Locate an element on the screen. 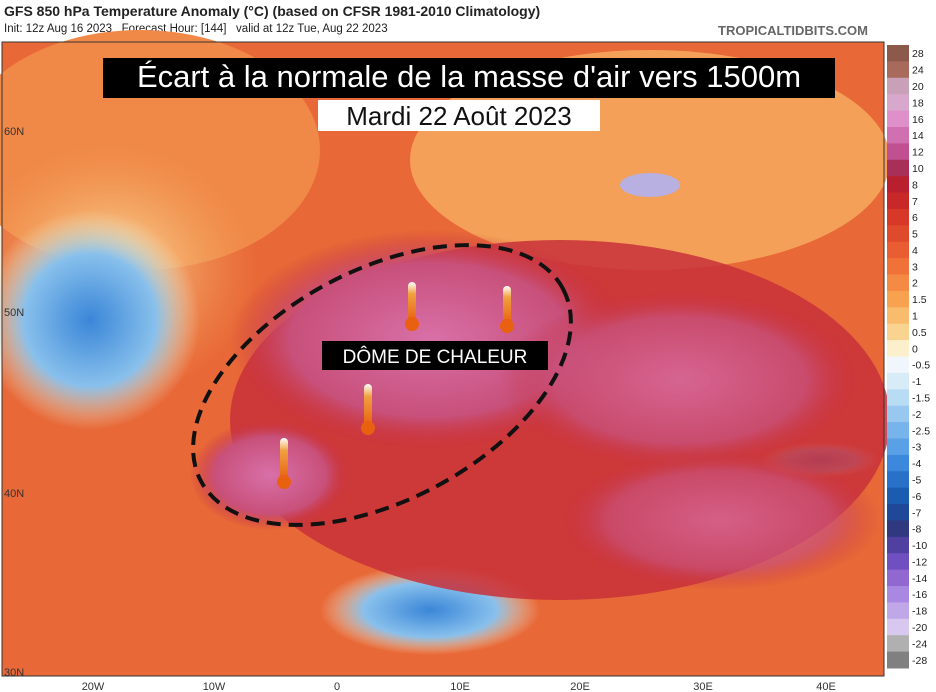  colorbar-label: 20 is located at coordinates (918, 87).